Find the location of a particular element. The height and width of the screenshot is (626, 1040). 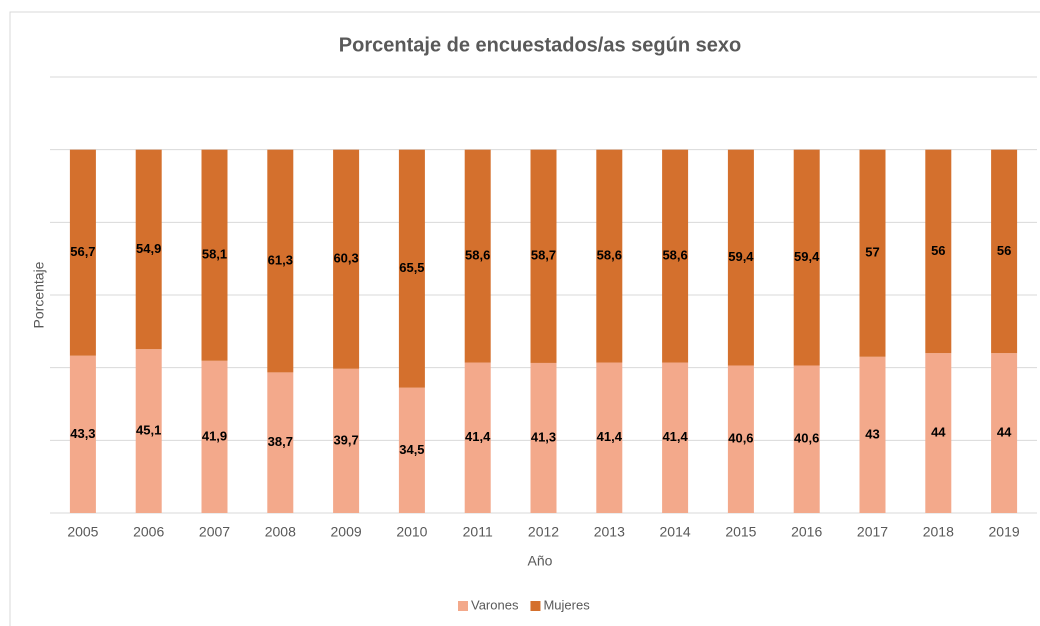

x-tick-label: 2014 is located at coordinates (675, 532).